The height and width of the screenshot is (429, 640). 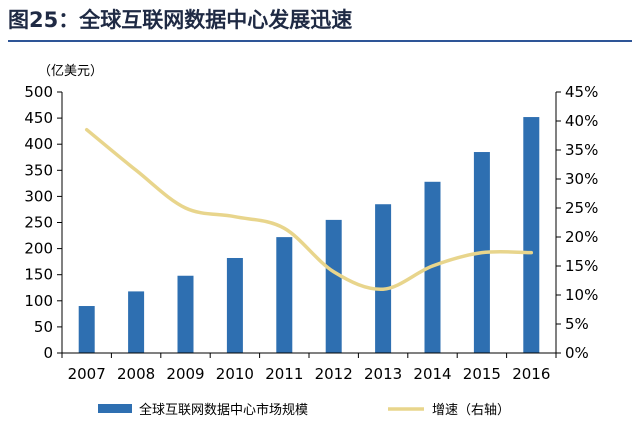 I want to click on left-tick-label: 400, so click(x=38, y=144).